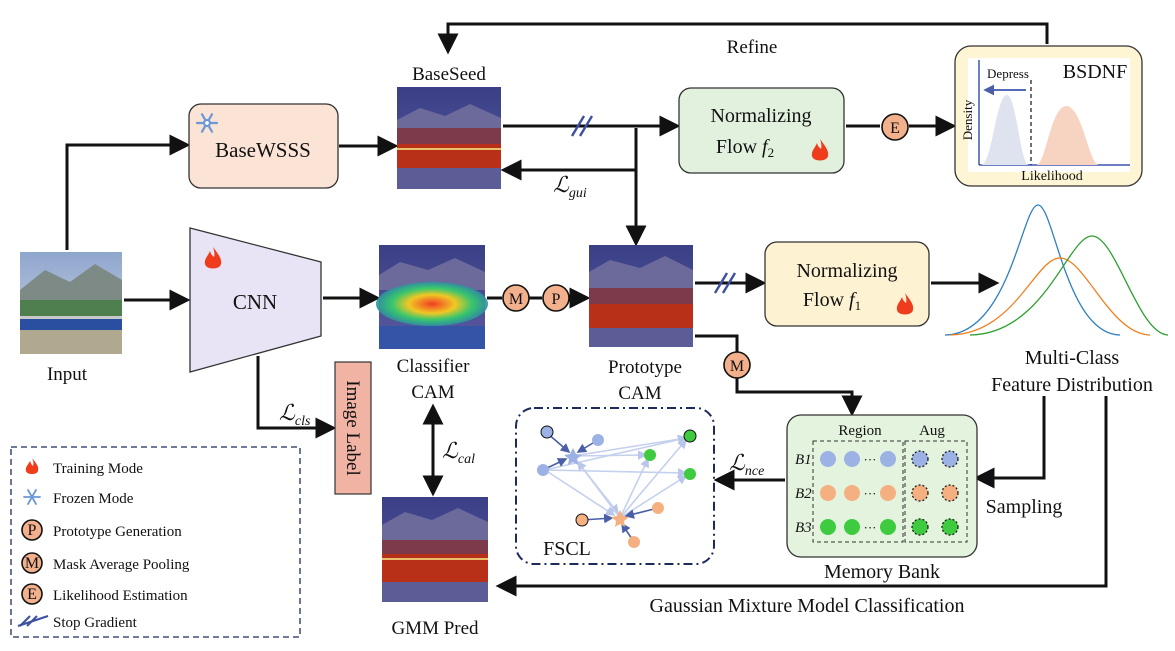 The width and height of the screenshot is (1175, 651). I want to click on classifier-cam-line2: CAM, so click(432, 392).